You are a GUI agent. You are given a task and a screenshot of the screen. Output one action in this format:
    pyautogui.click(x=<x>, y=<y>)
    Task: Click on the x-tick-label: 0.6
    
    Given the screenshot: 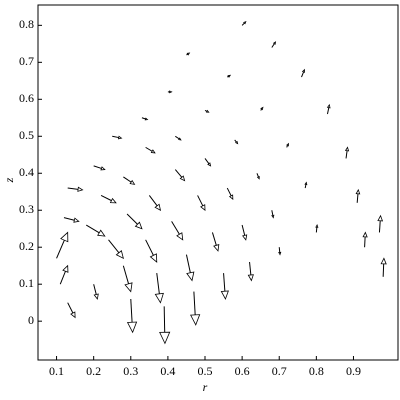 What is the action you would take?
    pyautogui.click(x=242, y=371)
    